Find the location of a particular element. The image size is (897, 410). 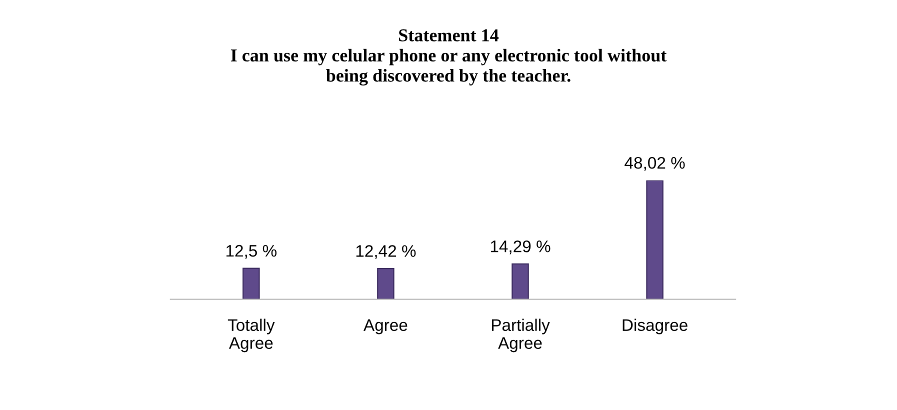

data-label: 14,29 % is located at coordinates (520, 247).